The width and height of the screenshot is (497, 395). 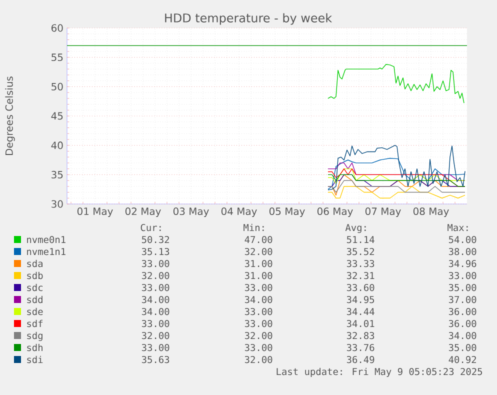 What do you see at coordinates (258, 240) in the screenshot?
I see `text: 47.00` at bounding box center [258, 240].